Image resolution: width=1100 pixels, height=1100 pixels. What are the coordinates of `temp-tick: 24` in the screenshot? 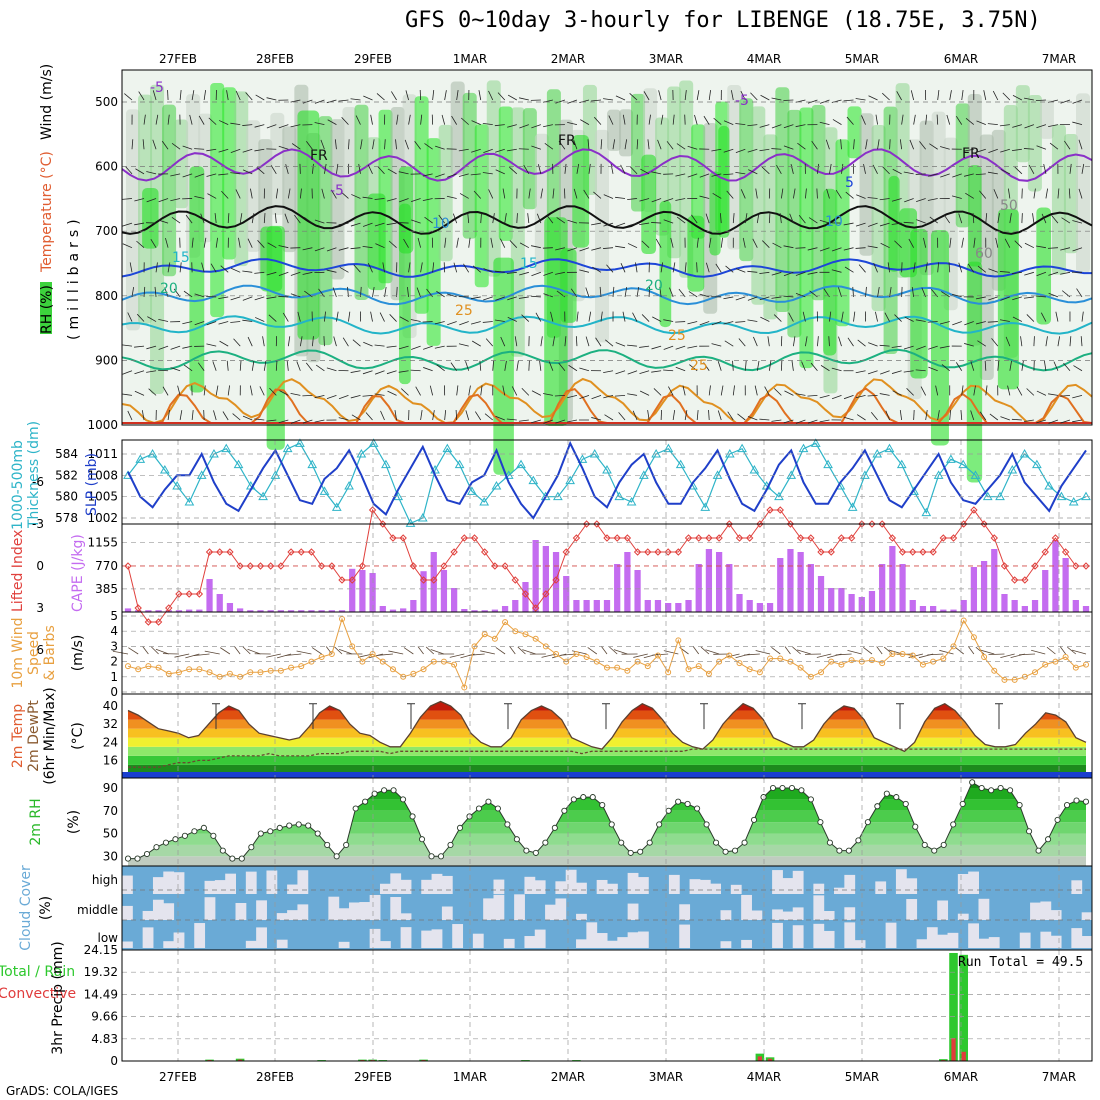 It's located at (110, 742).